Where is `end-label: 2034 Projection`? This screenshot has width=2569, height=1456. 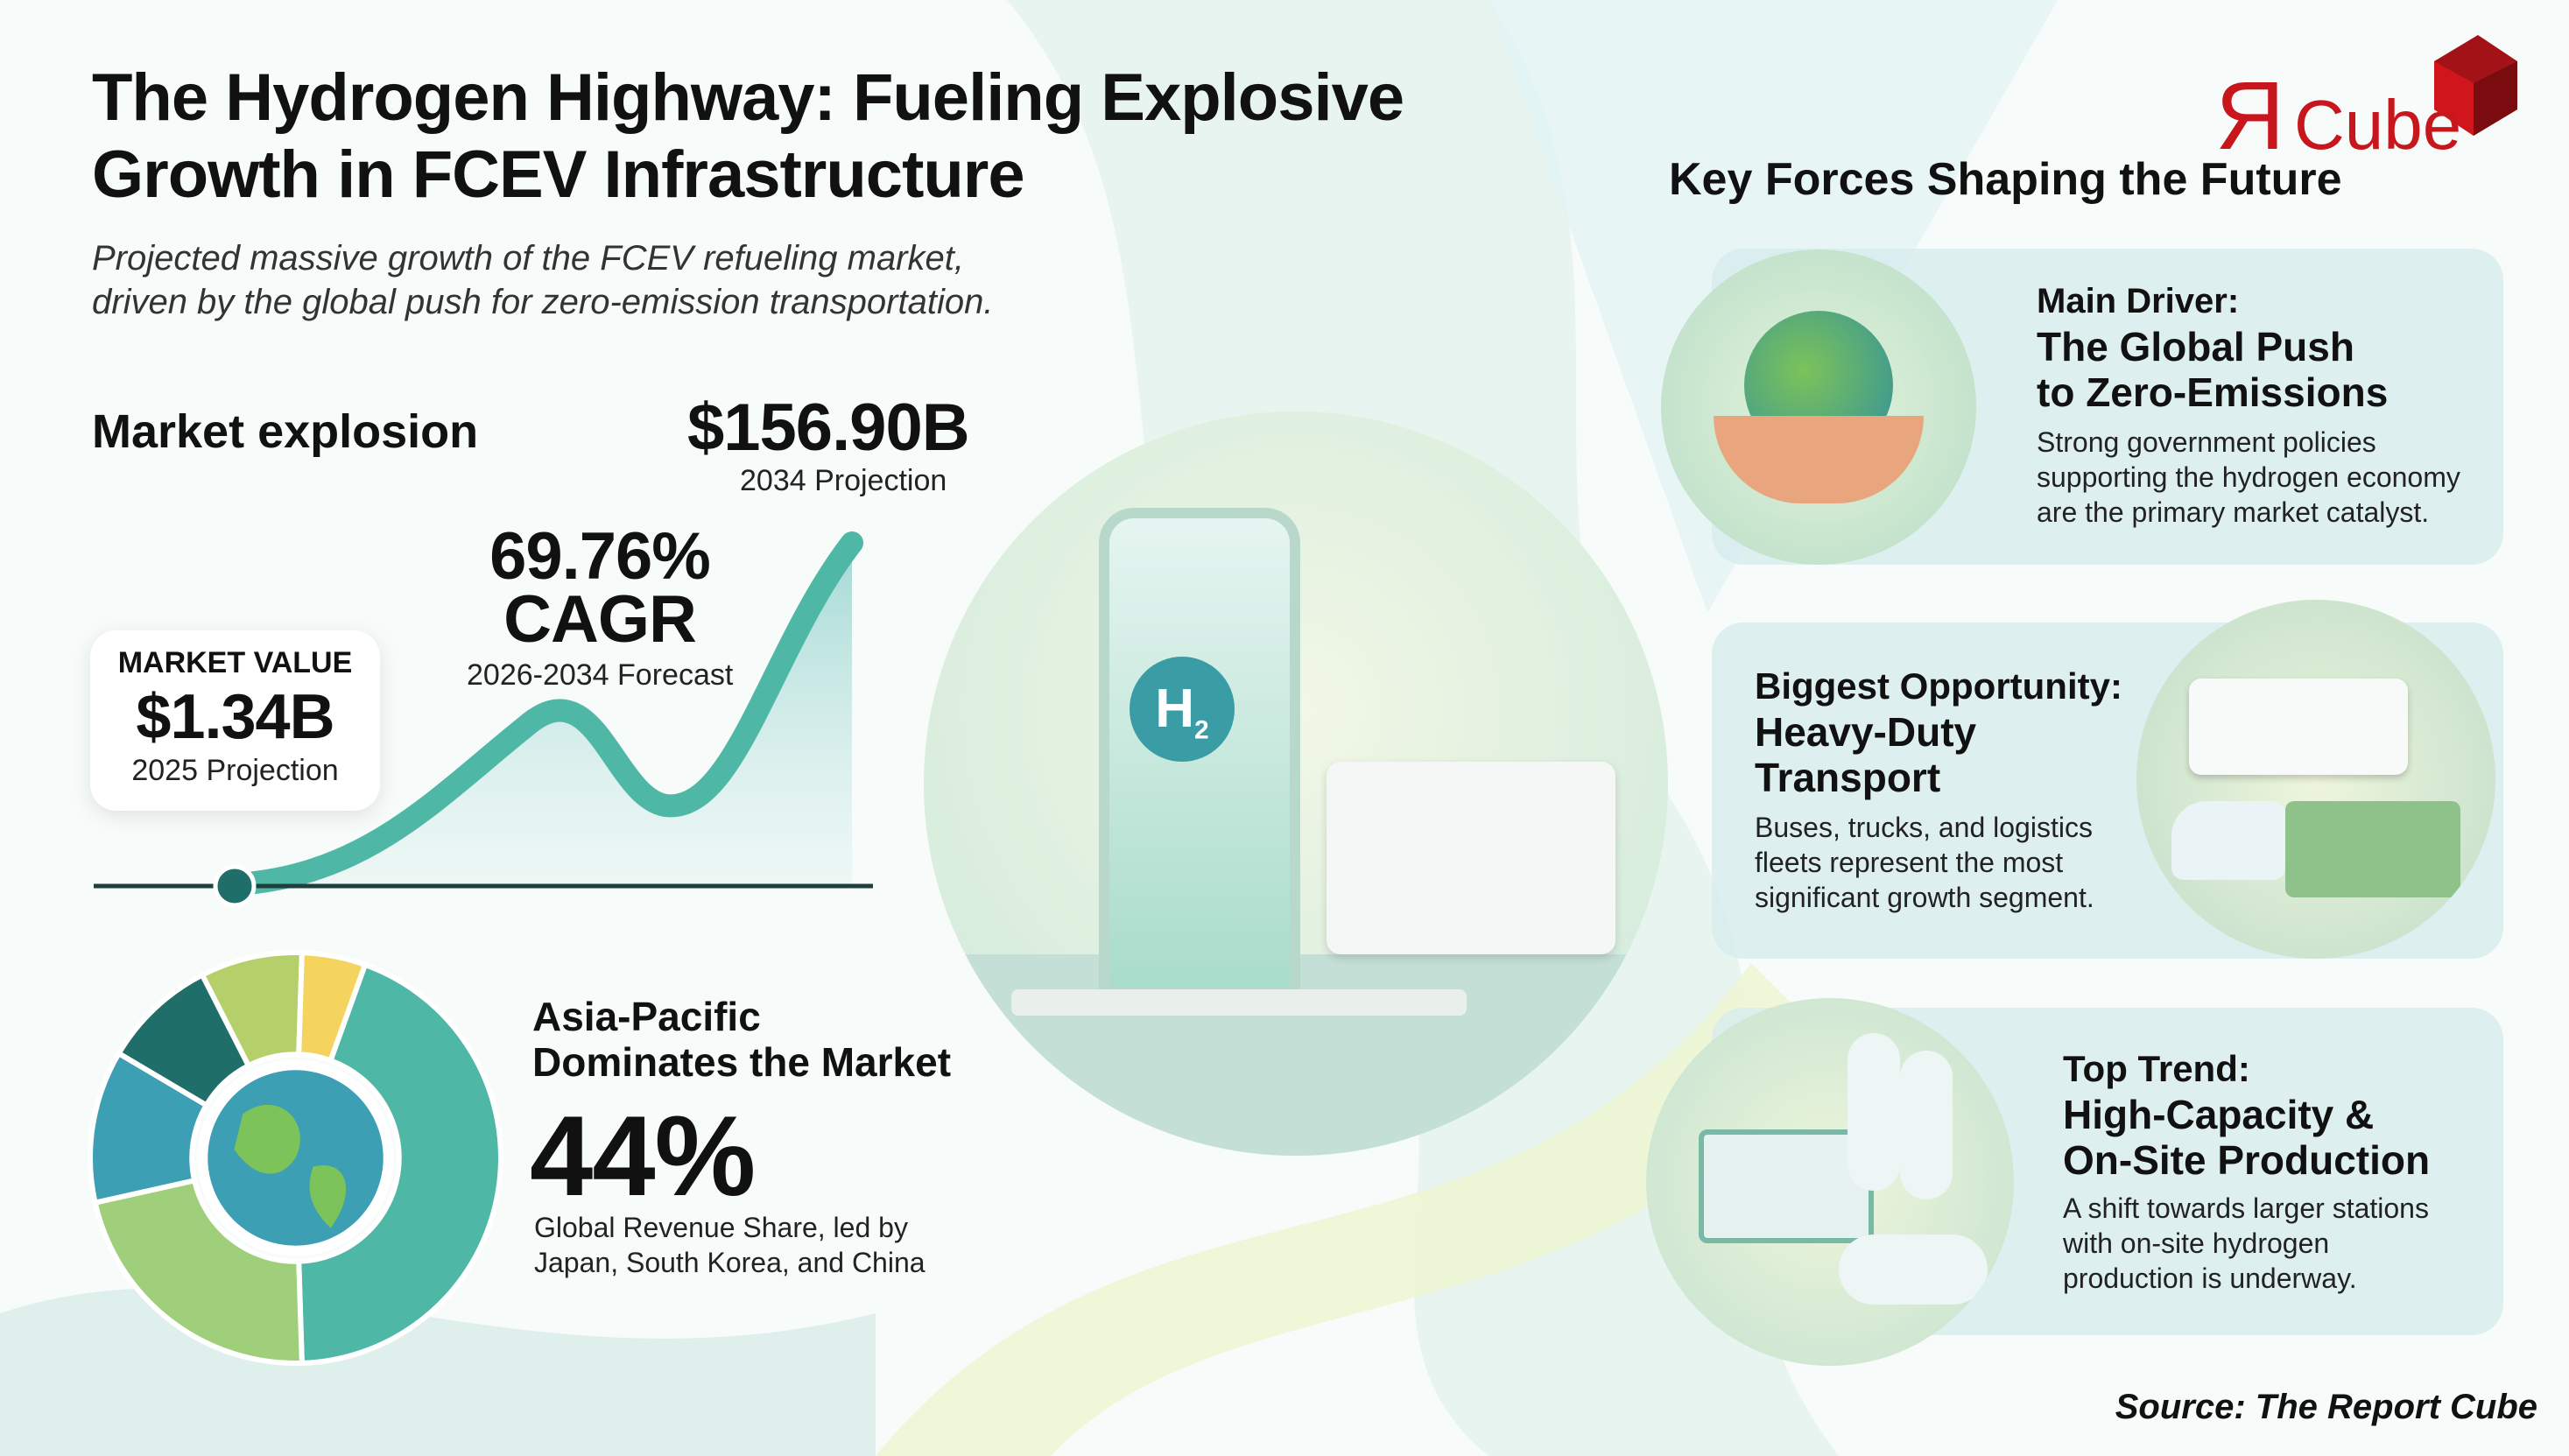 end-label: 2034 Projection is located at coordinates (843, 480).